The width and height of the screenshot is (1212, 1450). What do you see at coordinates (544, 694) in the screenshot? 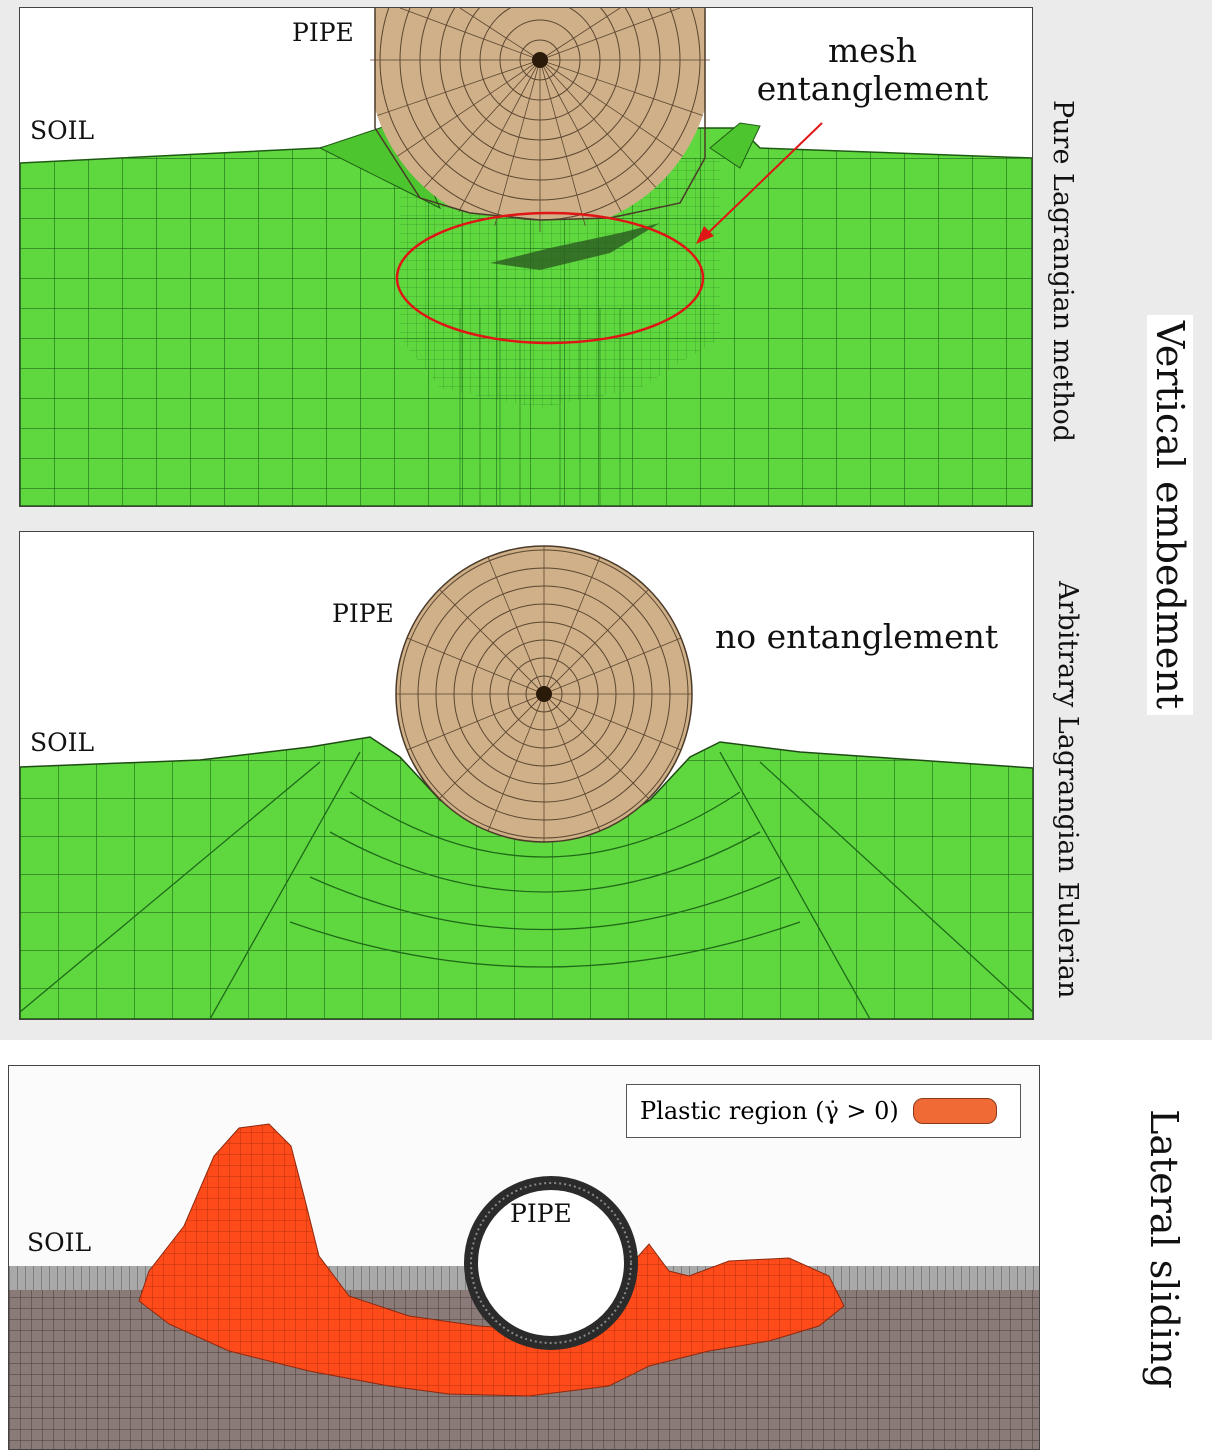
I see `panel2-pipe` at bounding box center [544, 694].